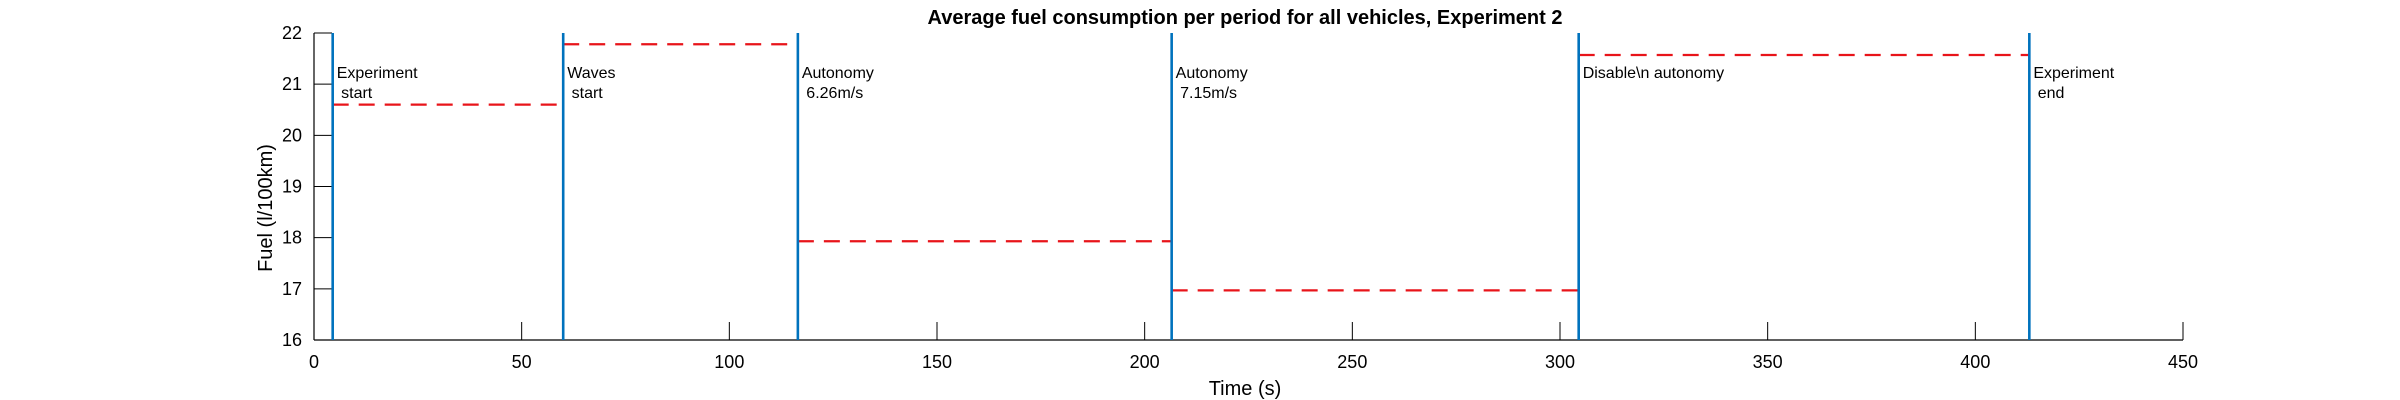  Describe the element at coordinates (1560, 362) in the screenshot. I see `x-tick-label-6: 300` at that location.